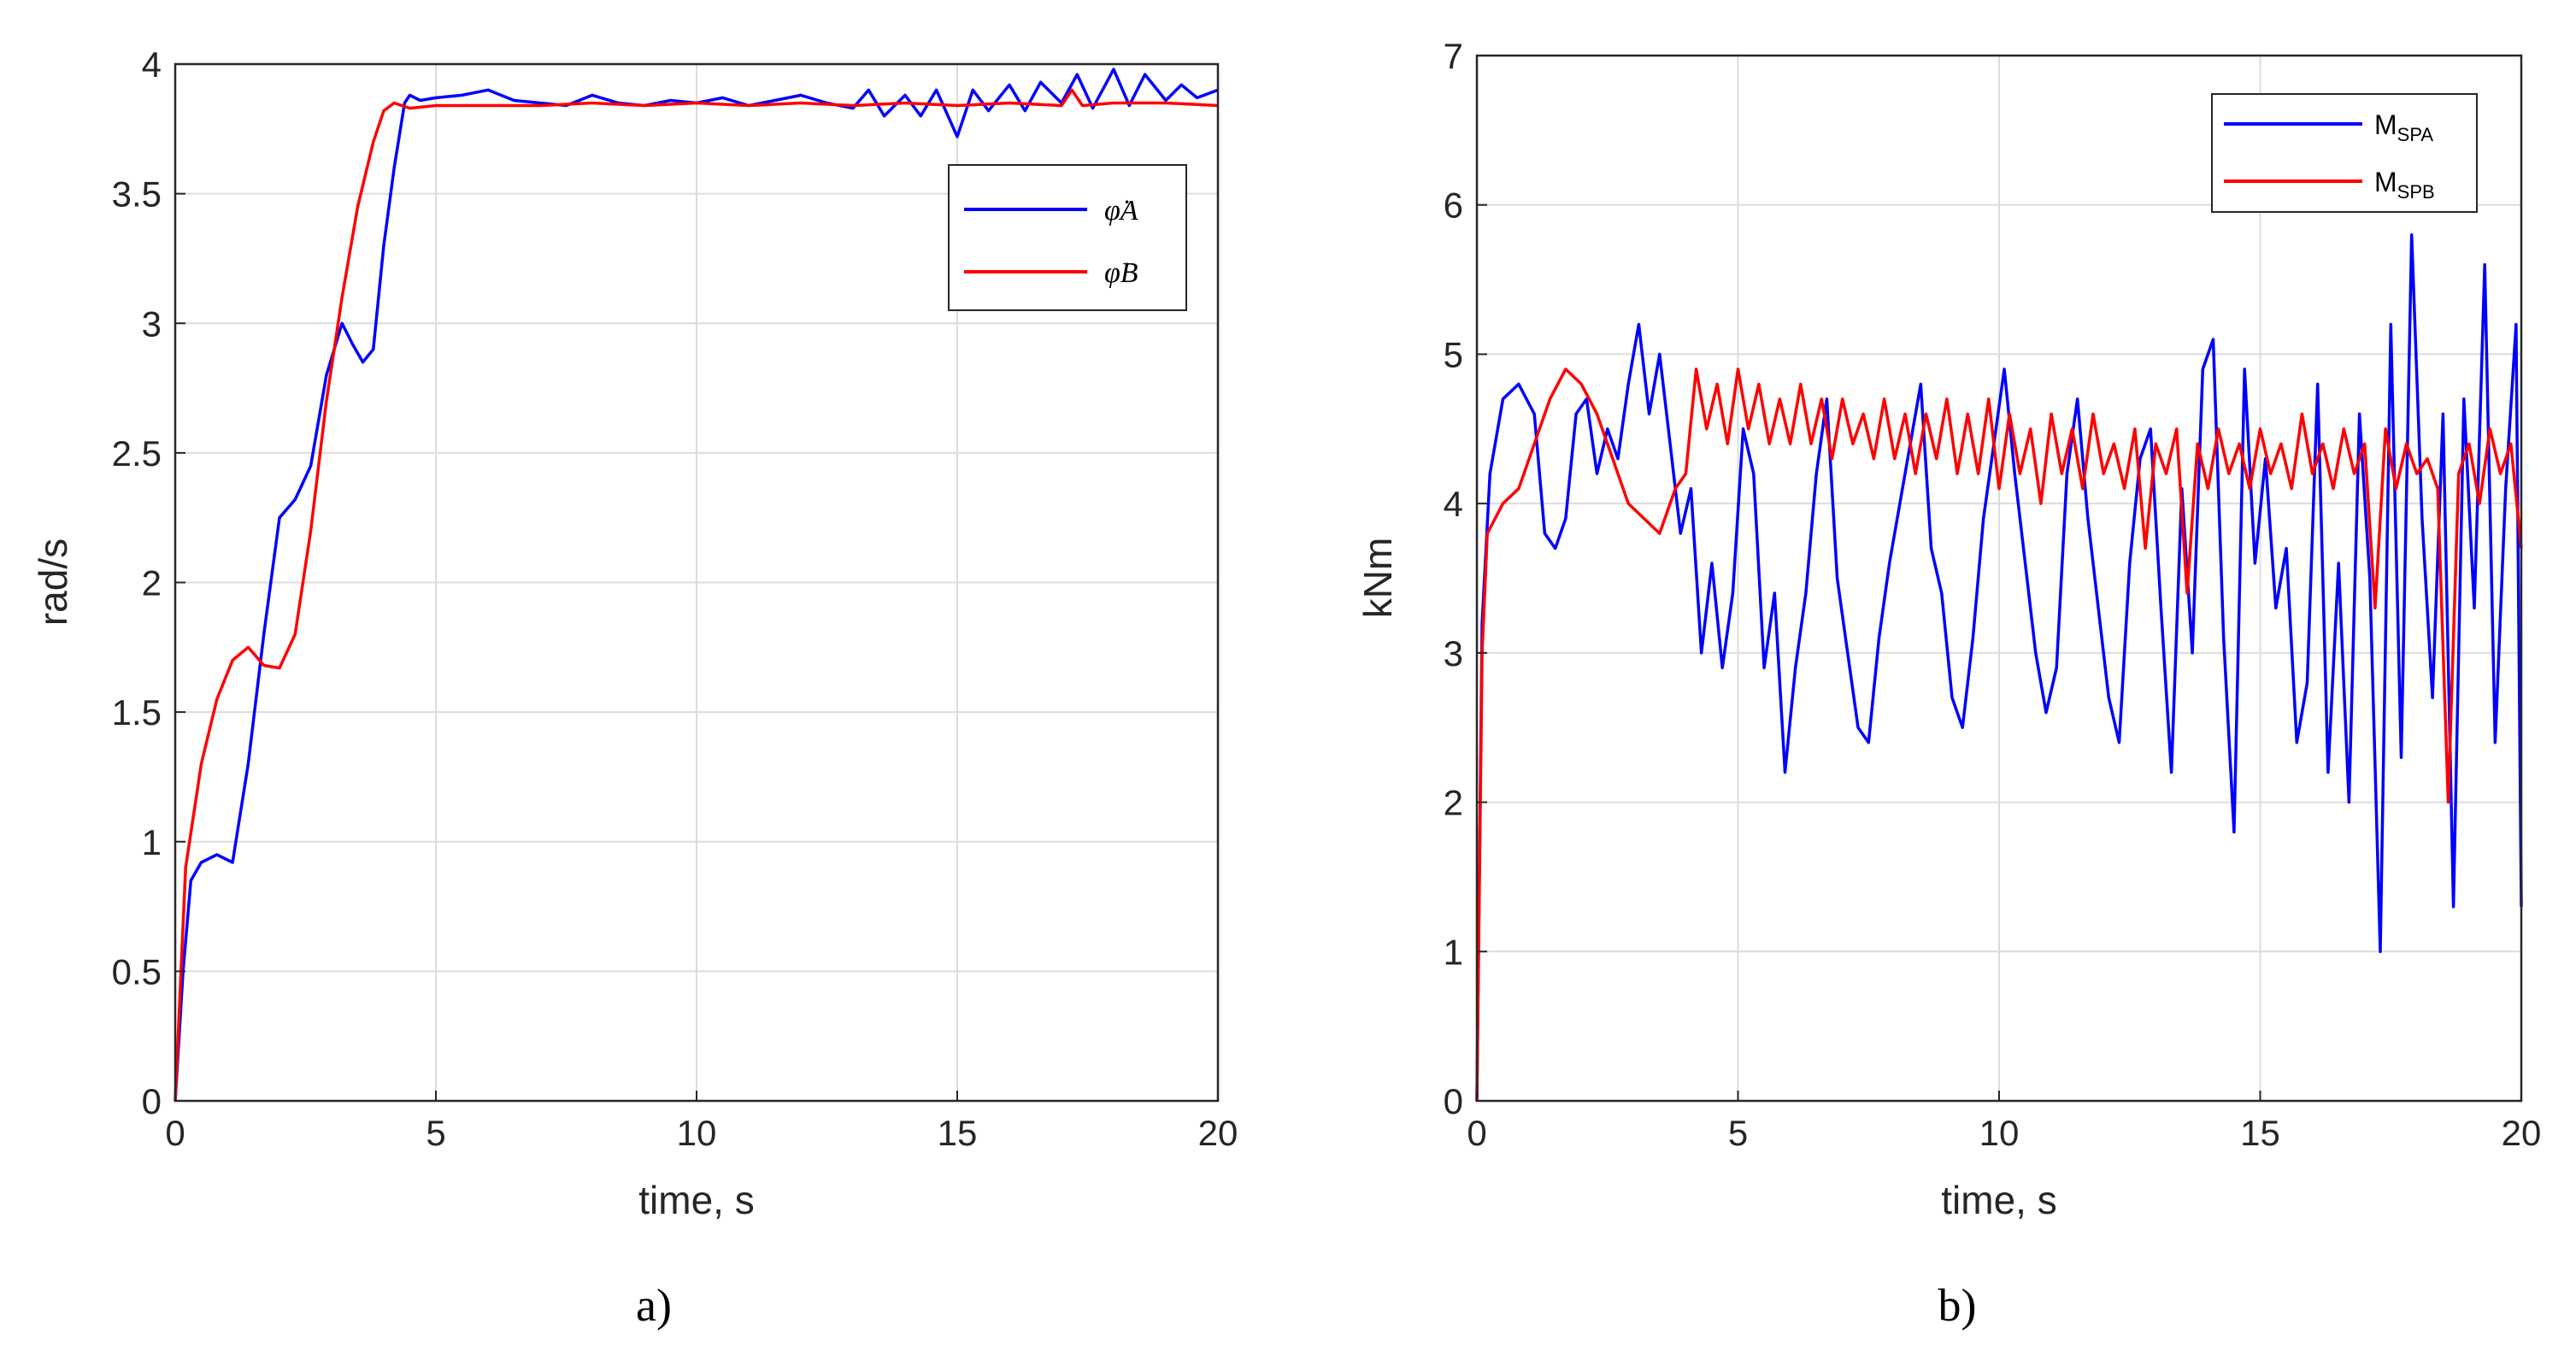  I want to click on panel-label-b: b), so click(1957, 1305).